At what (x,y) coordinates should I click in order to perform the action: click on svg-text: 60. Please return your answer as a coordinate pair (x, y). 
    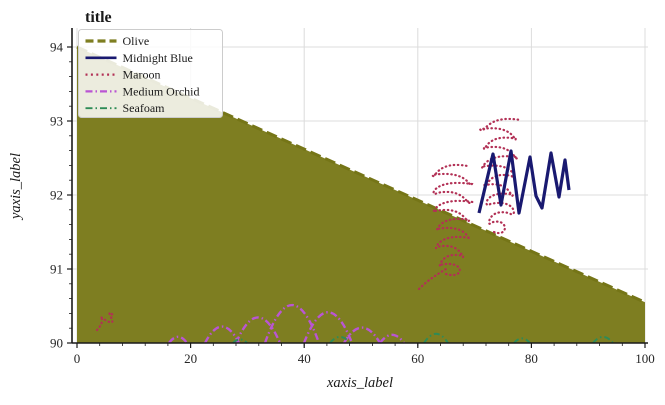
    Looking at the image, I should click on (417, 358).